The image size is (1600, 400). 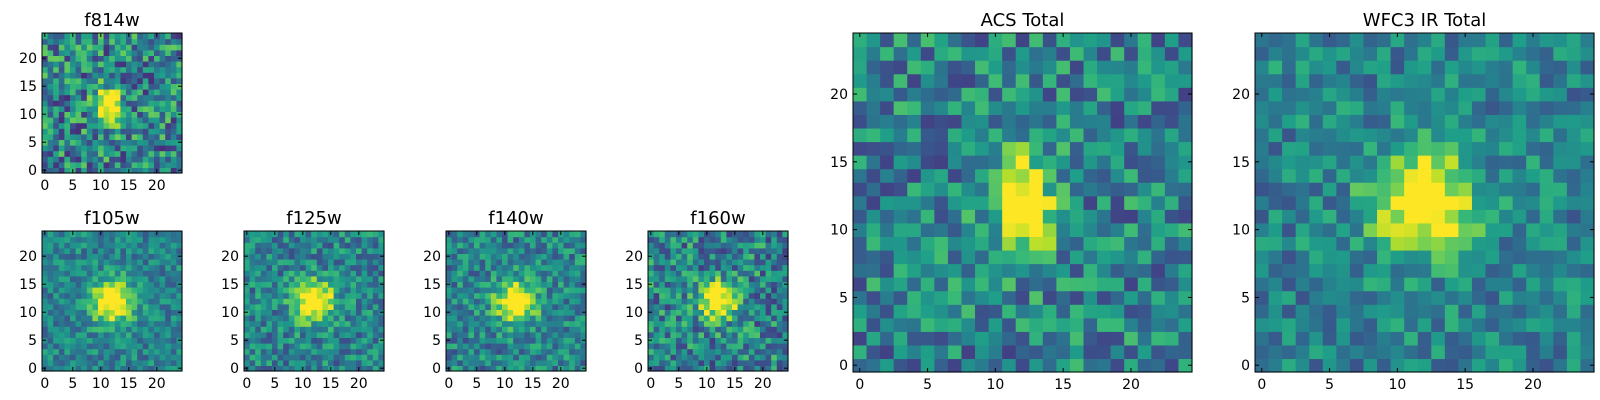 What do you see at coordinates (843, 298) in the screenshot?
I see `y-tick-label: 5` at bounding box center [843, 298].